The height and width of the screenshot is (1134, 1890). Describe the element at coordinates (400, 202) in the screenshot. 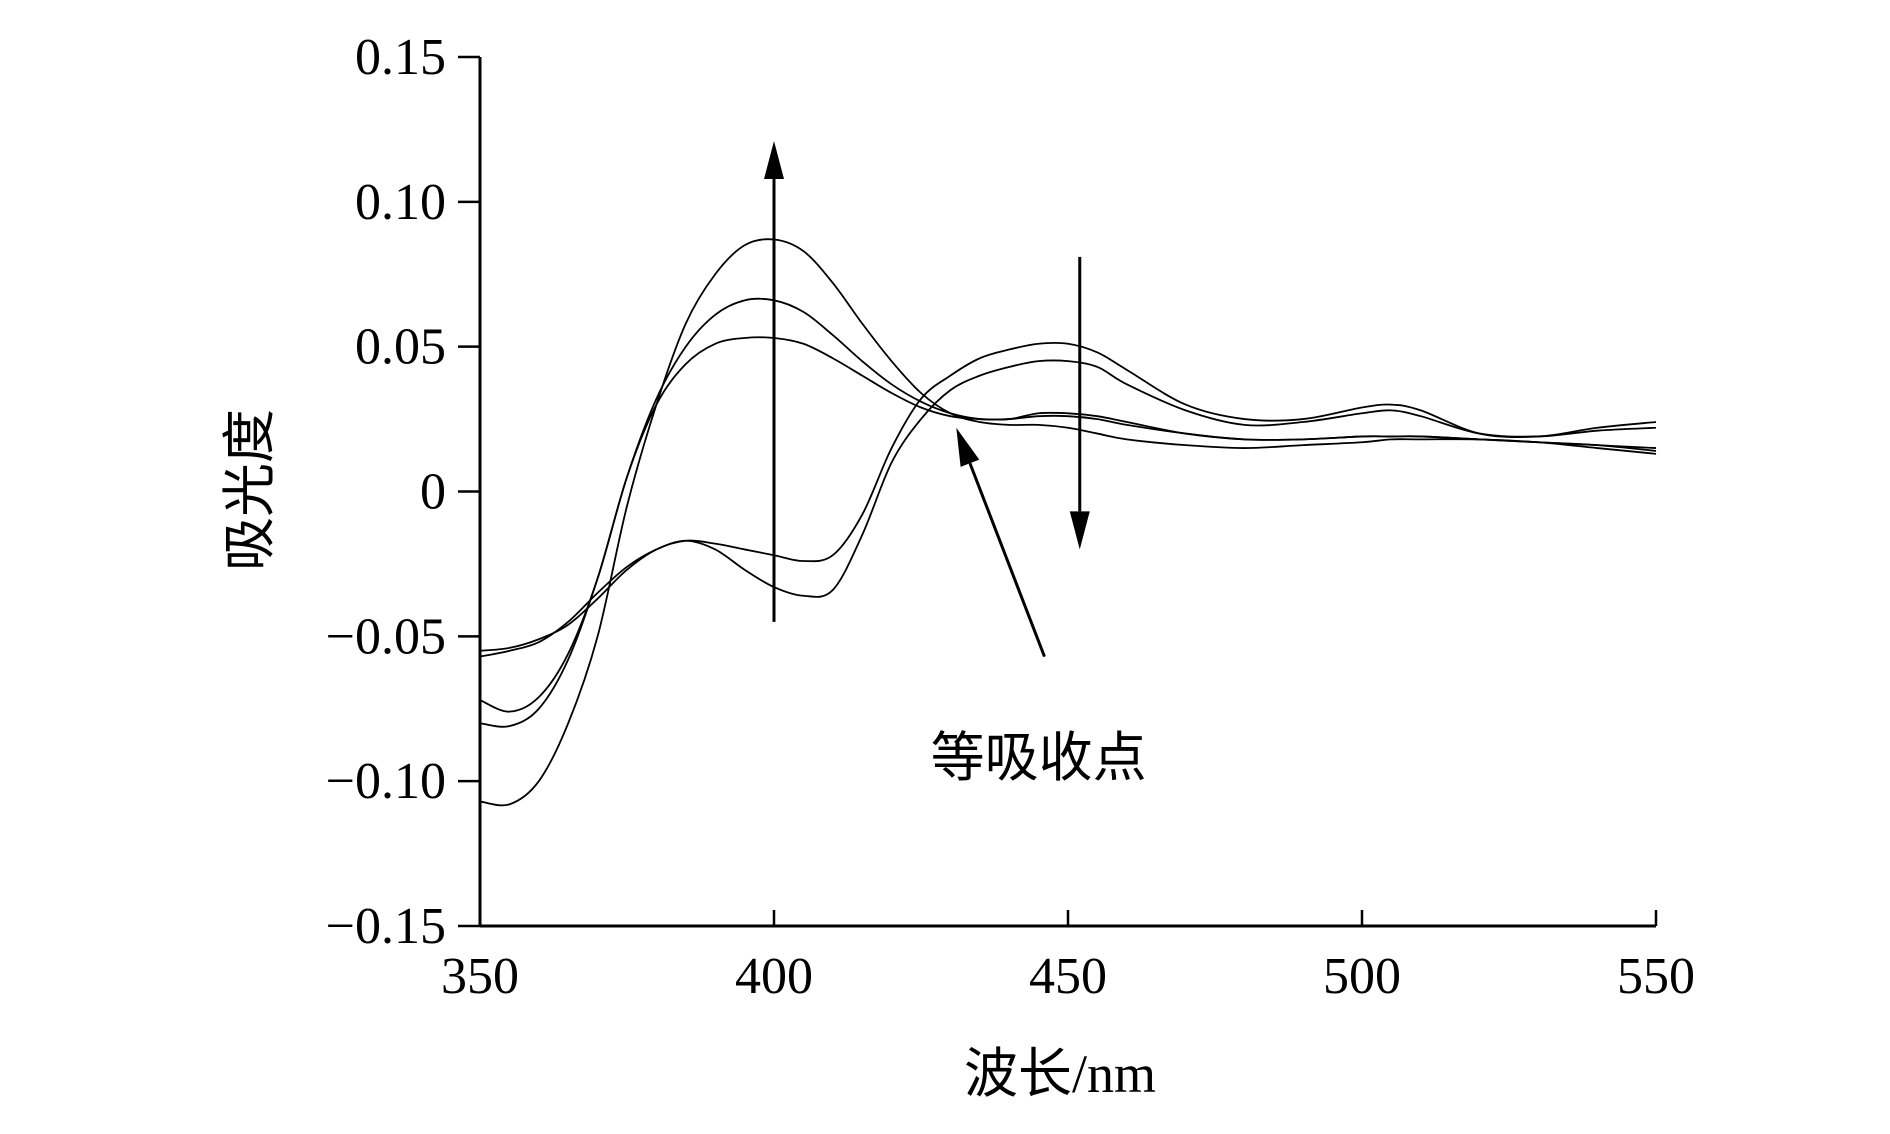

I see `y-tick-label: 0.10` at that location.